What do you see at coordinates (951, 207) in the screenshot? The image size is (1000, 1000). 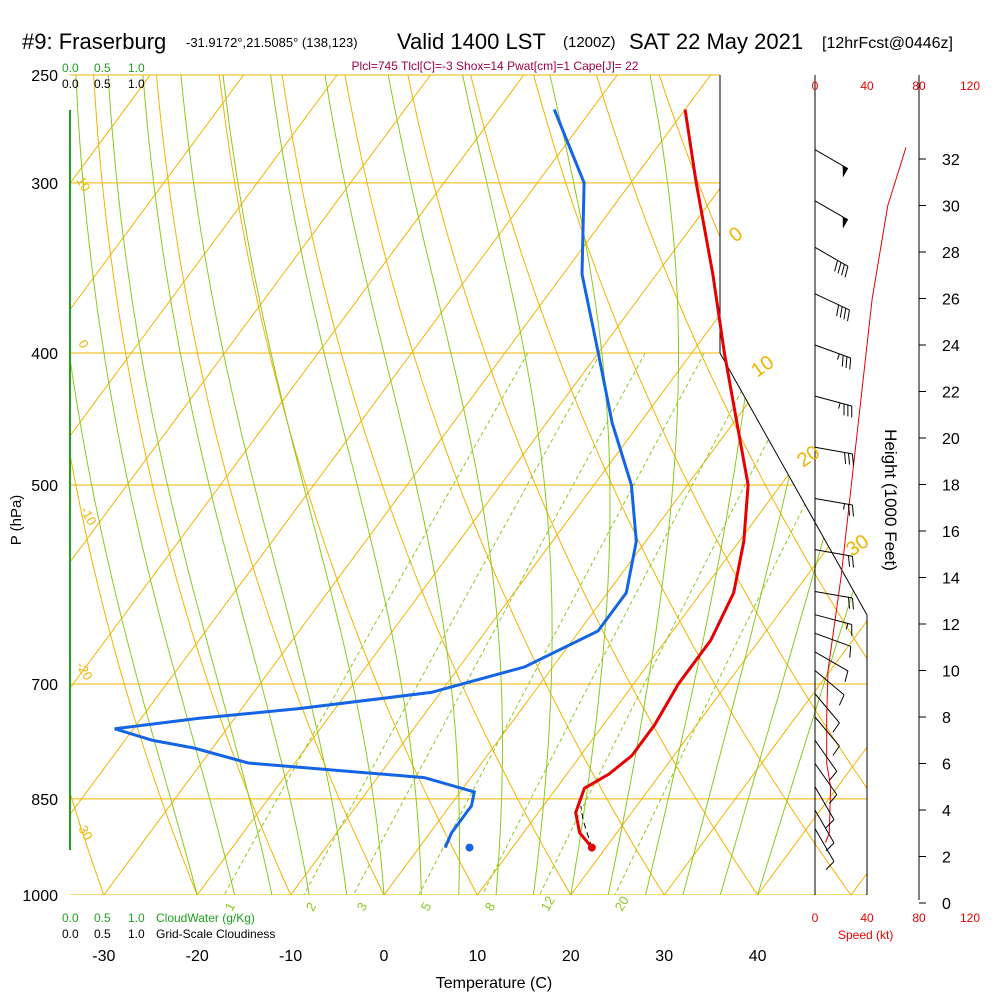 I see `height-tick-label-30: 30` at bounding box center [951, 207].